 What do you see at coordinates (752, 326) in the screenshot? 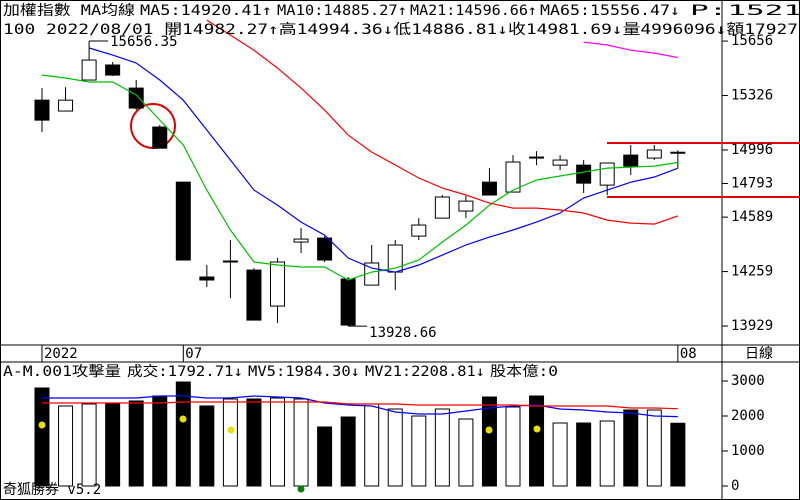
I see `y-tick-label: 13929` at bounding box center [752, 326].